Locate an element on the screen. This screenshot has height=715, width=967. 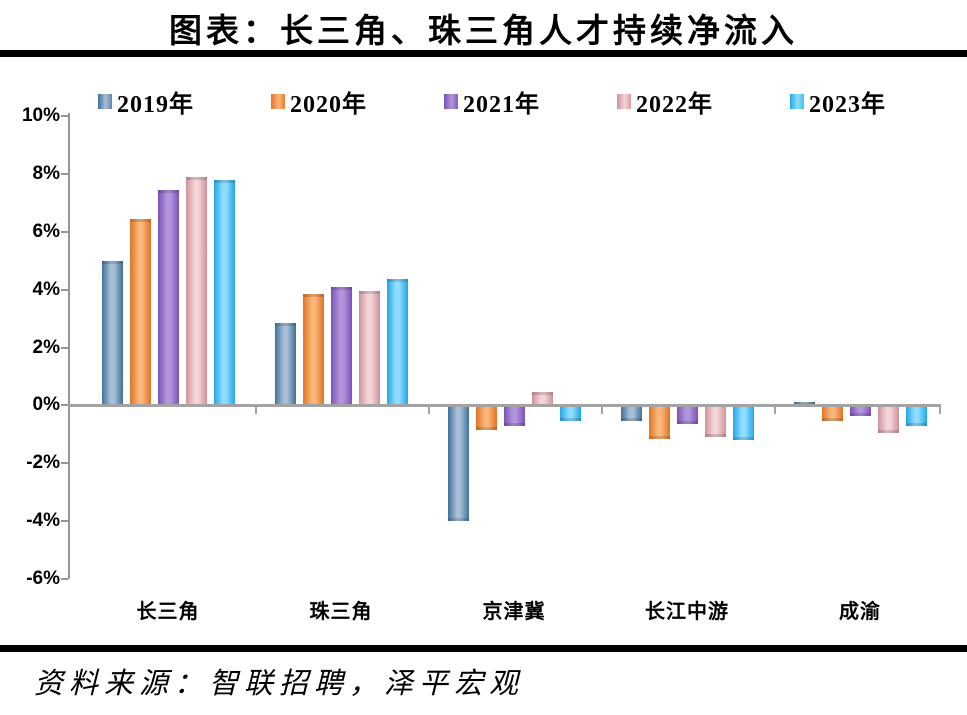
bar-成渝-2019年 is located at coordinates (804, 404).